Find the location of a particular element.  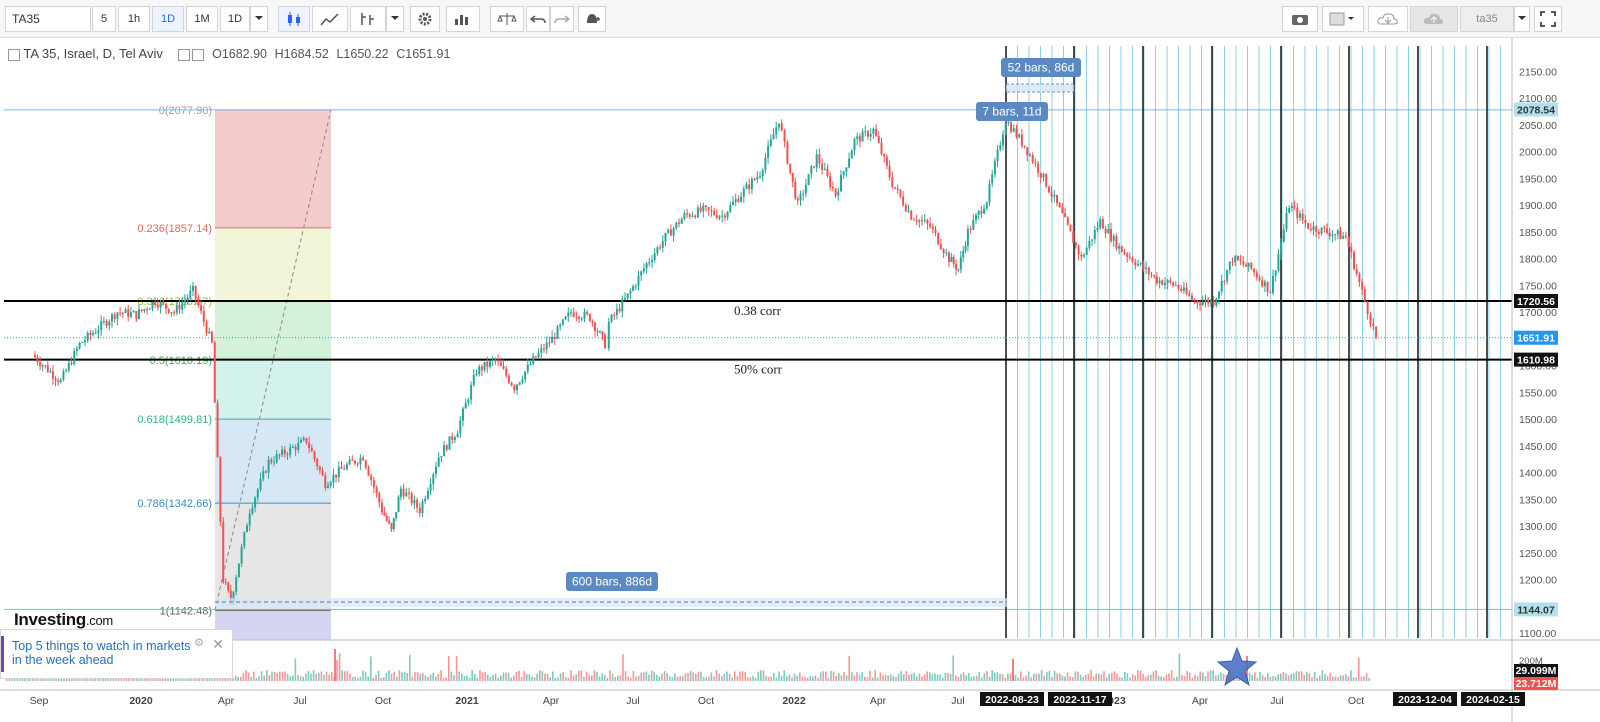

interval-dropdown: 1D is located at coordinates (235, 19).